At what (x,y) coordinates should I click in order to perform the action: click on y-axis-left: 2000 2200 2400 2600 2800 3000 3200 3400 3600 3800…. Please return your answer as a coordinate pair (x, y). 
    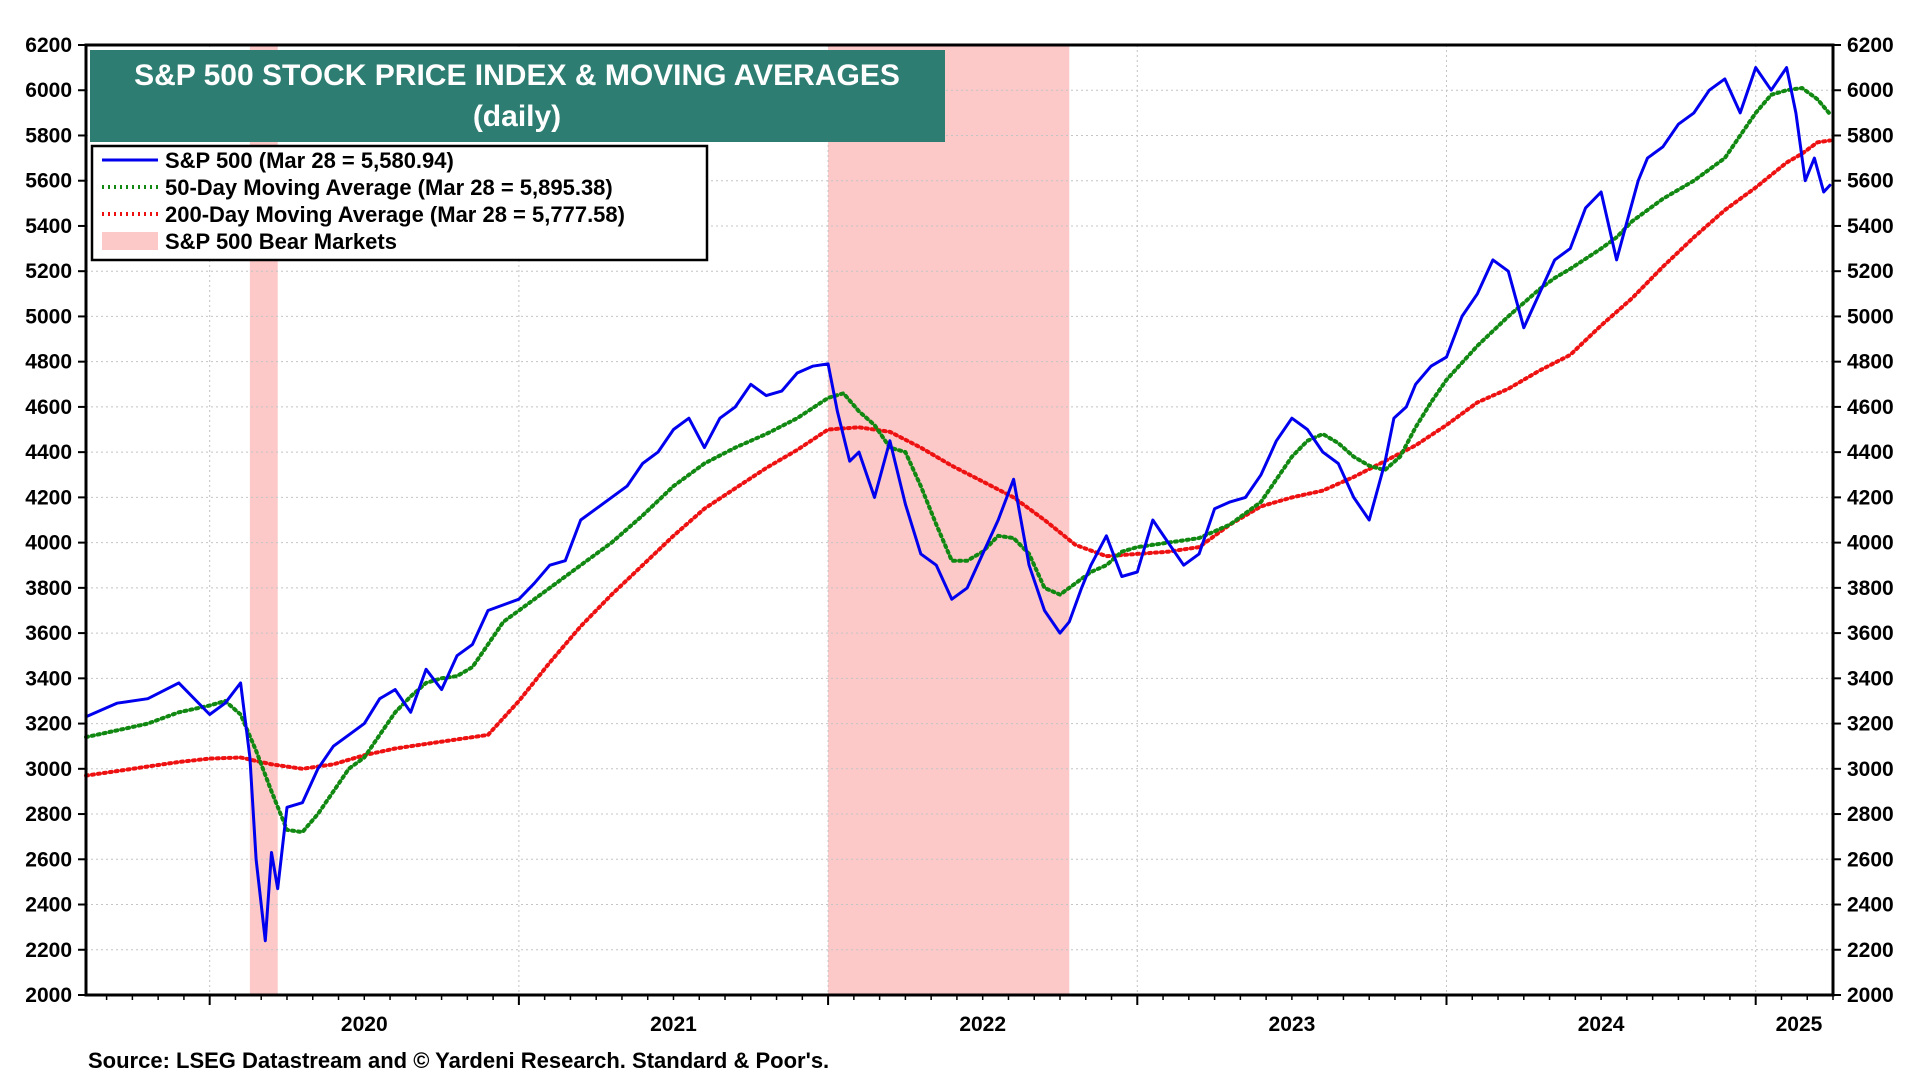
    Looking at the image, I should click on (55, 520).